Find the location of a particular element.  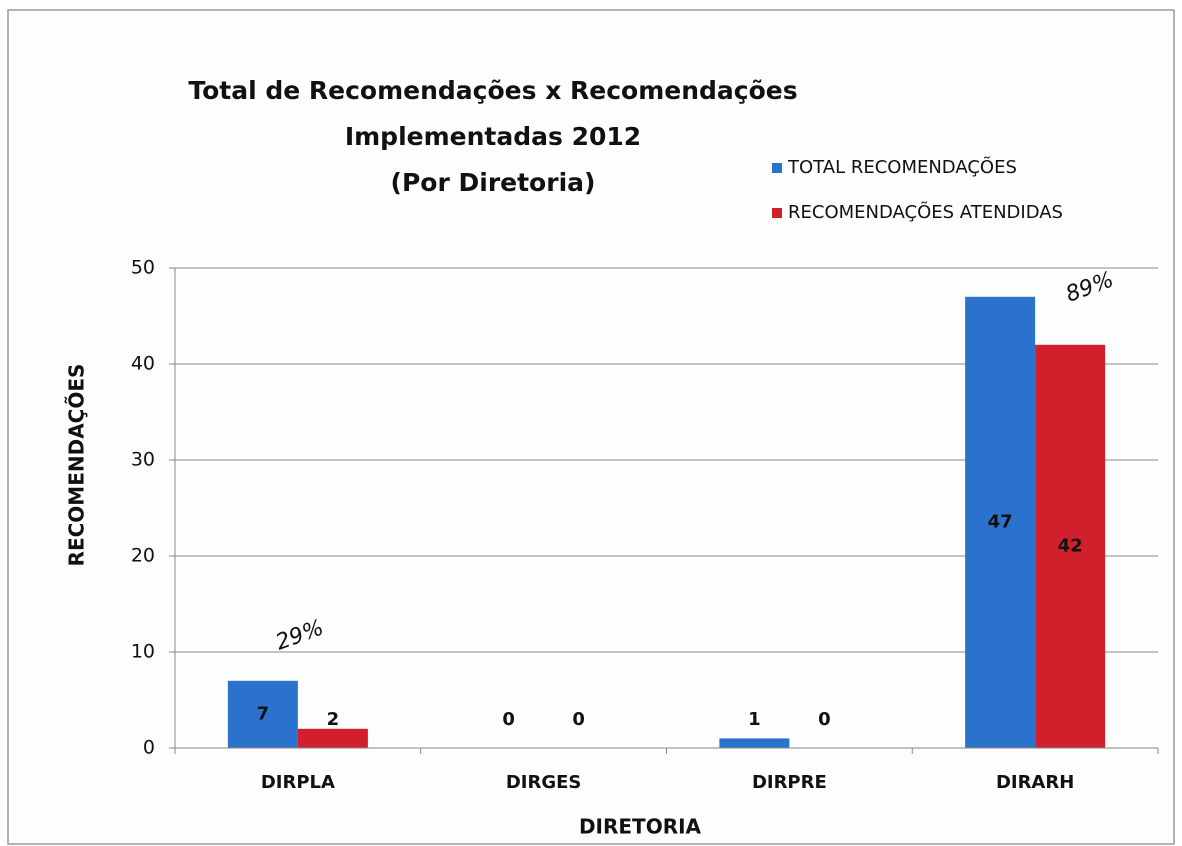

x-axis-title: DIRETORIA is located at coordinates (640, 827).